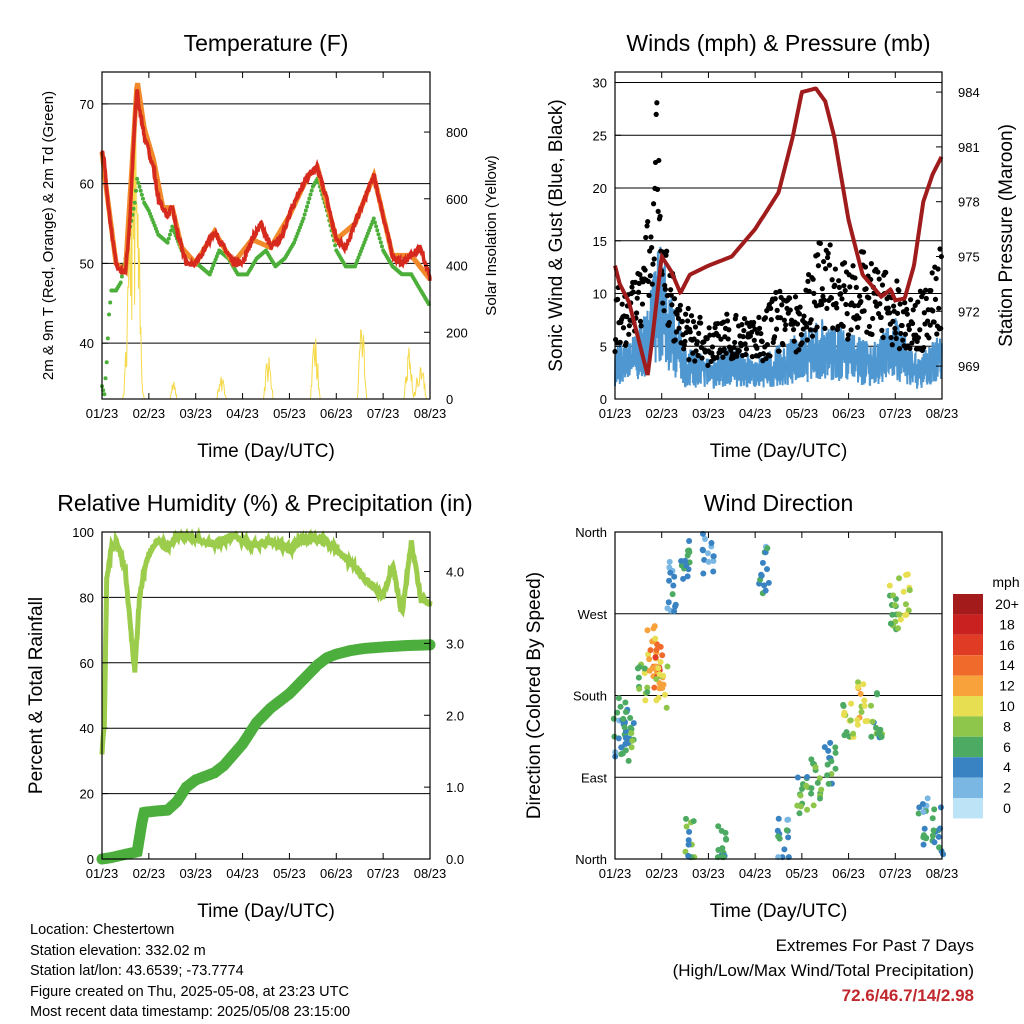 The width and height of the screenshot is (1024, 1024). Describe the element at coordinates (455, 715) in the screenshot. I see `y-tick-label-right: 2.0` at that location.